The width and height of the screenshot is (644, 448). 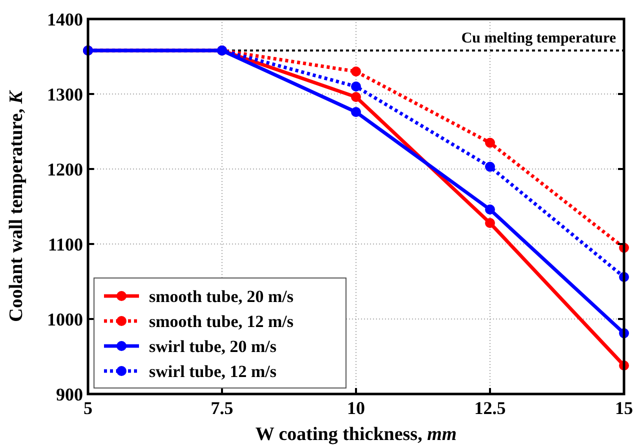 What do you see at coordinates (222, 408) in the screenshot?
I see `x-tick-label: 7.5` at bounding box center [222, 408].